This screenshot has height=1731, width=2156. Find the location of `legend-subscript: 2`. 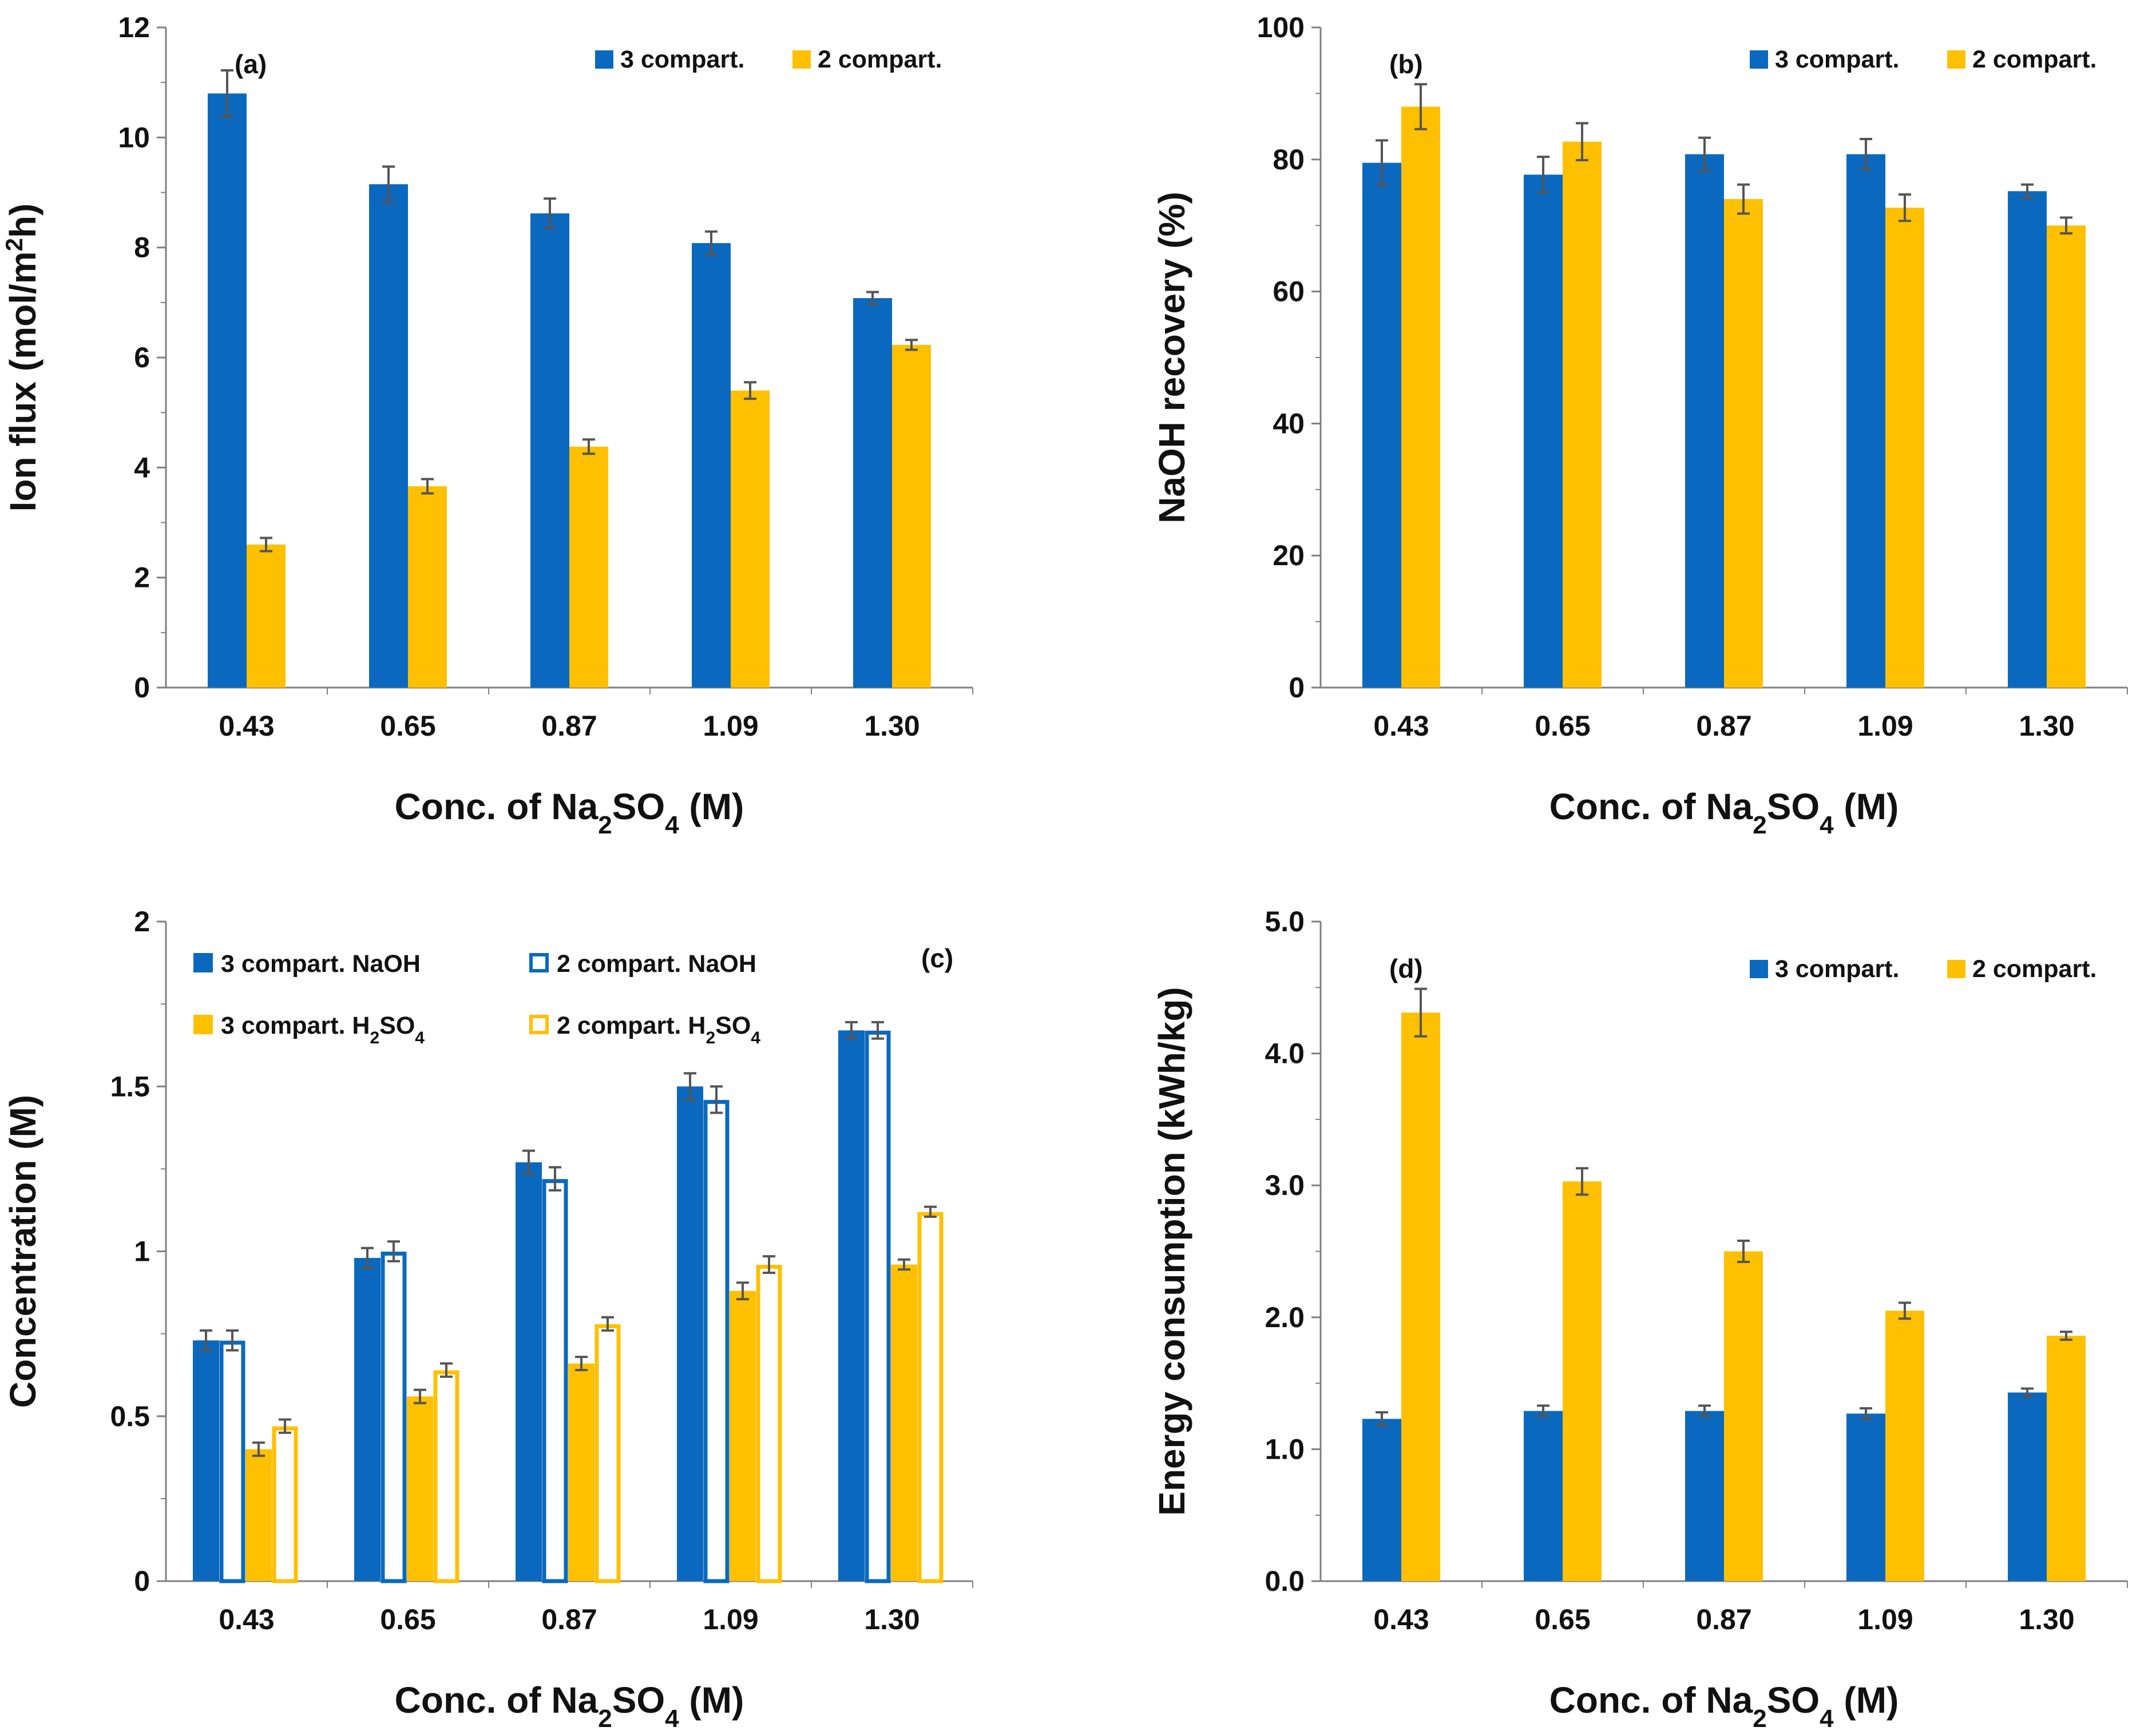

legend-subscript: 2 is located at coordinates (710, 1038).